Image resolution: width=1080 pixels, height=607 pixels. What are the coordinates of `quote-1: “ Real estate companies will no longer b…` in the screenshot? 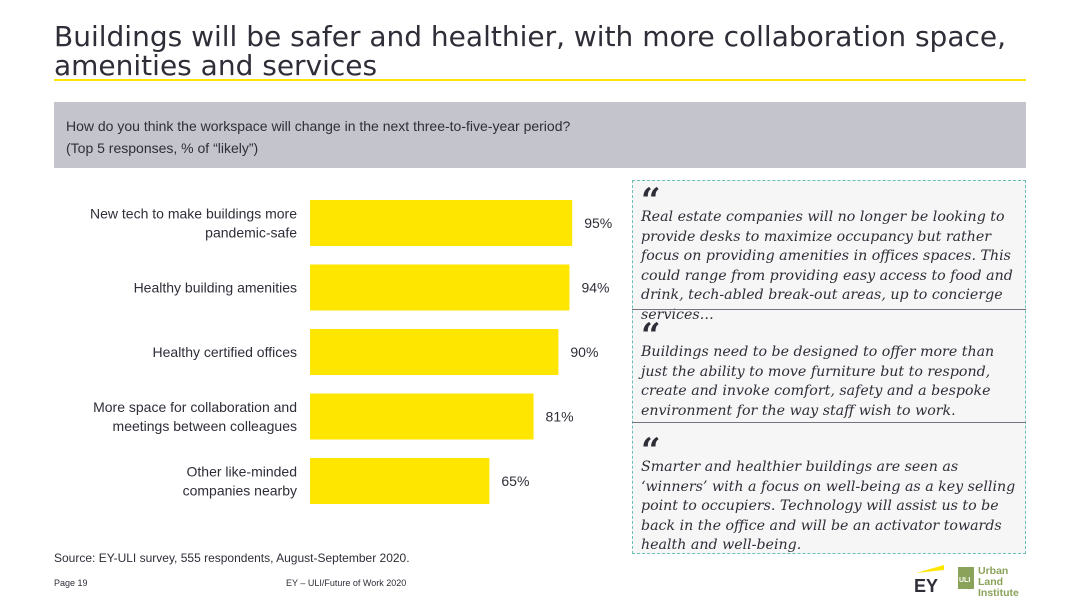 It's located at (831, 253).